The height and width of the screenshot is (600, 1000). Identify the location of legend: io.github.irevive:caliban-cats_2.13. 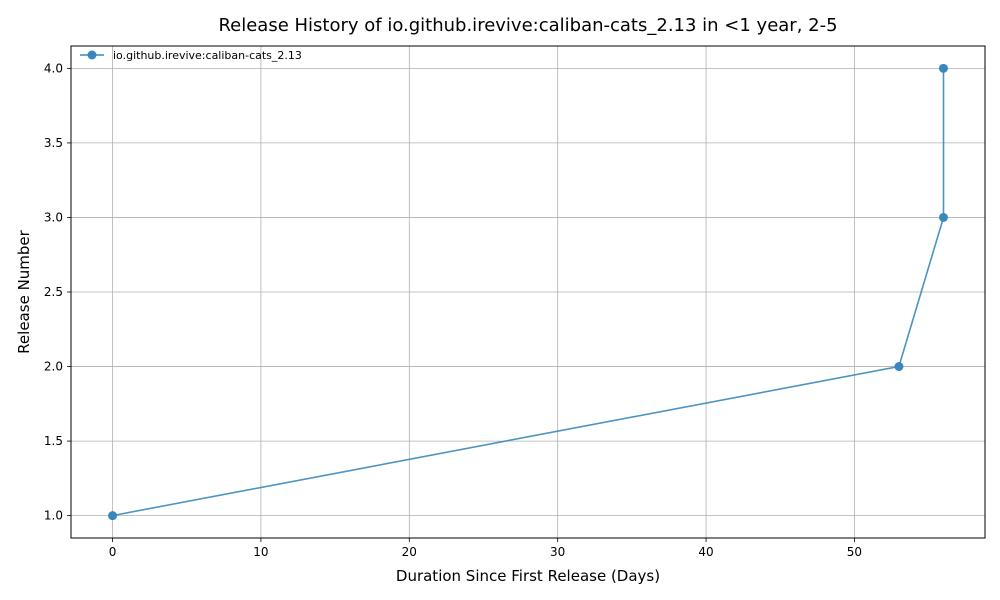
(191, 55).